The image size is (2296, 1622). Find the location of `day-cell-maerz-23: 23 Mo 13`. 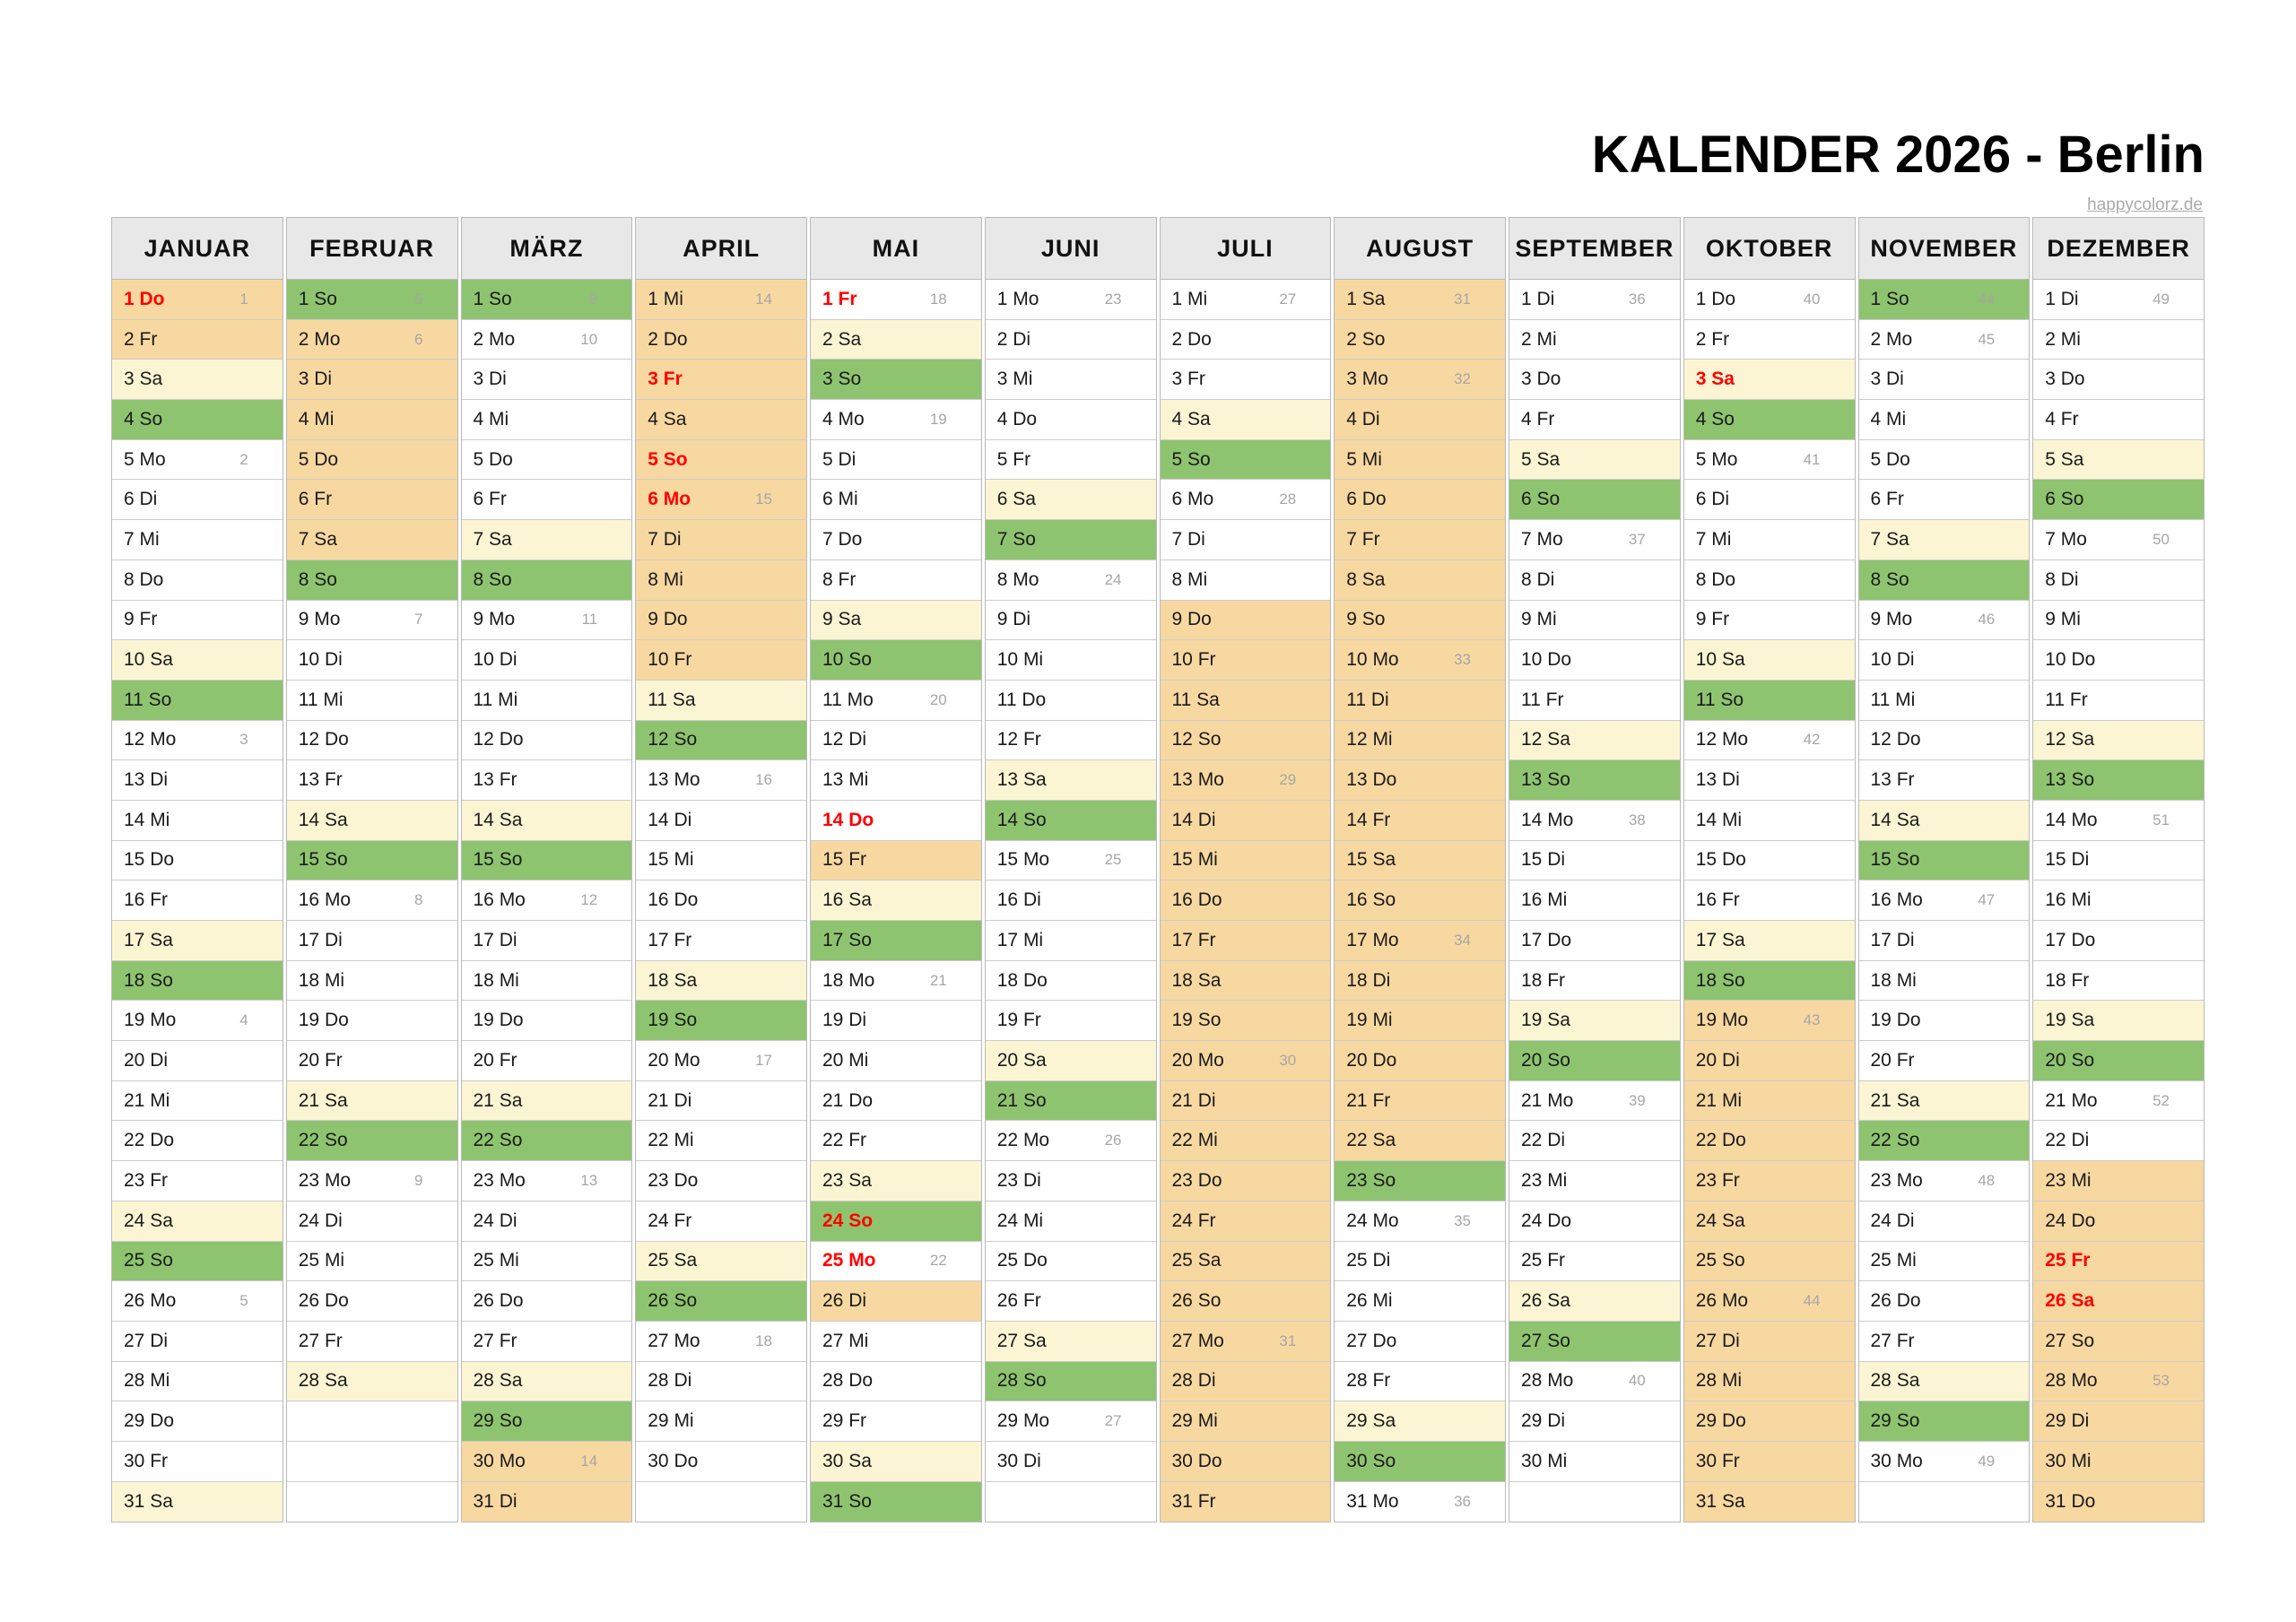

day-cell-maerz-23: 23 Mo 13 is located at coordinates (546, 1181).